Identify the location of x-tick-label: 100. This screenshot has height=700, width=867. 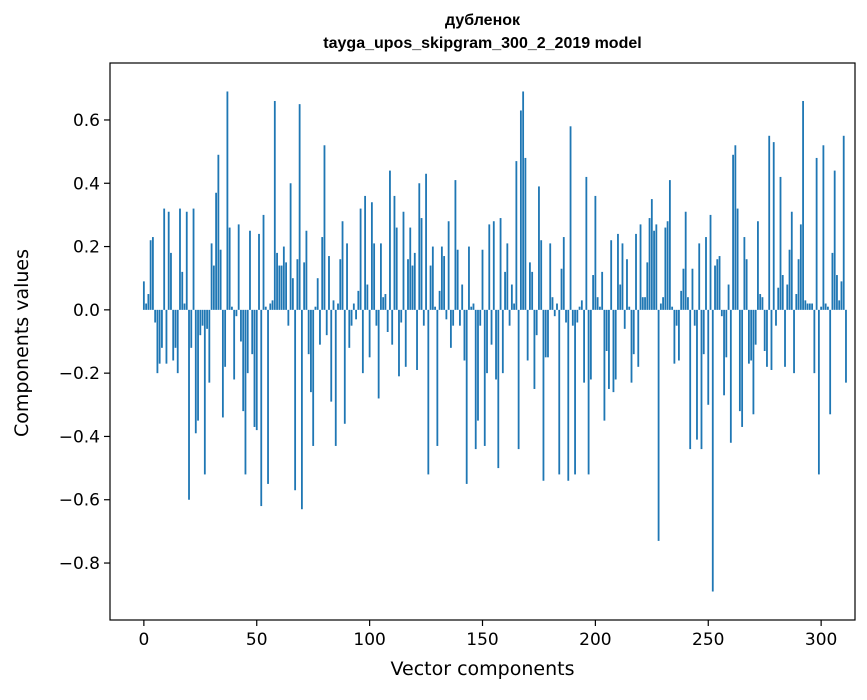
(369, 640).